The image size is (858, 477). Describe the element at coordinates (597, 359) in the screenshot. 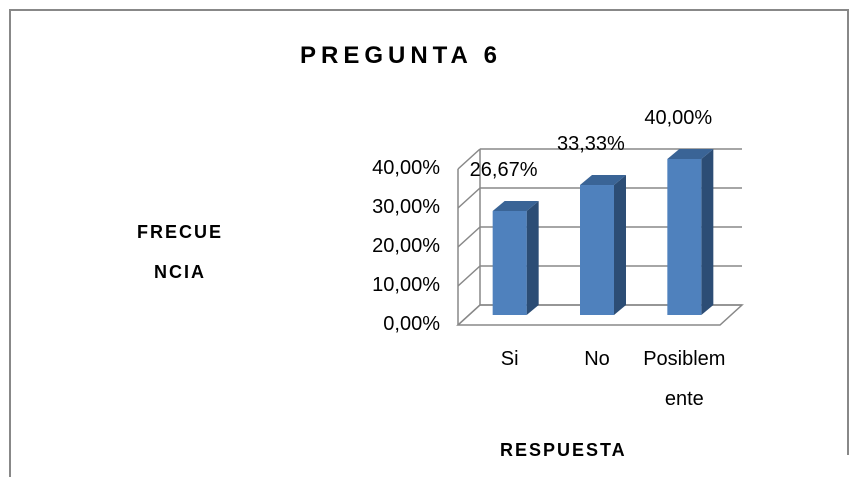

I see `x-tick-label: No` at that location.